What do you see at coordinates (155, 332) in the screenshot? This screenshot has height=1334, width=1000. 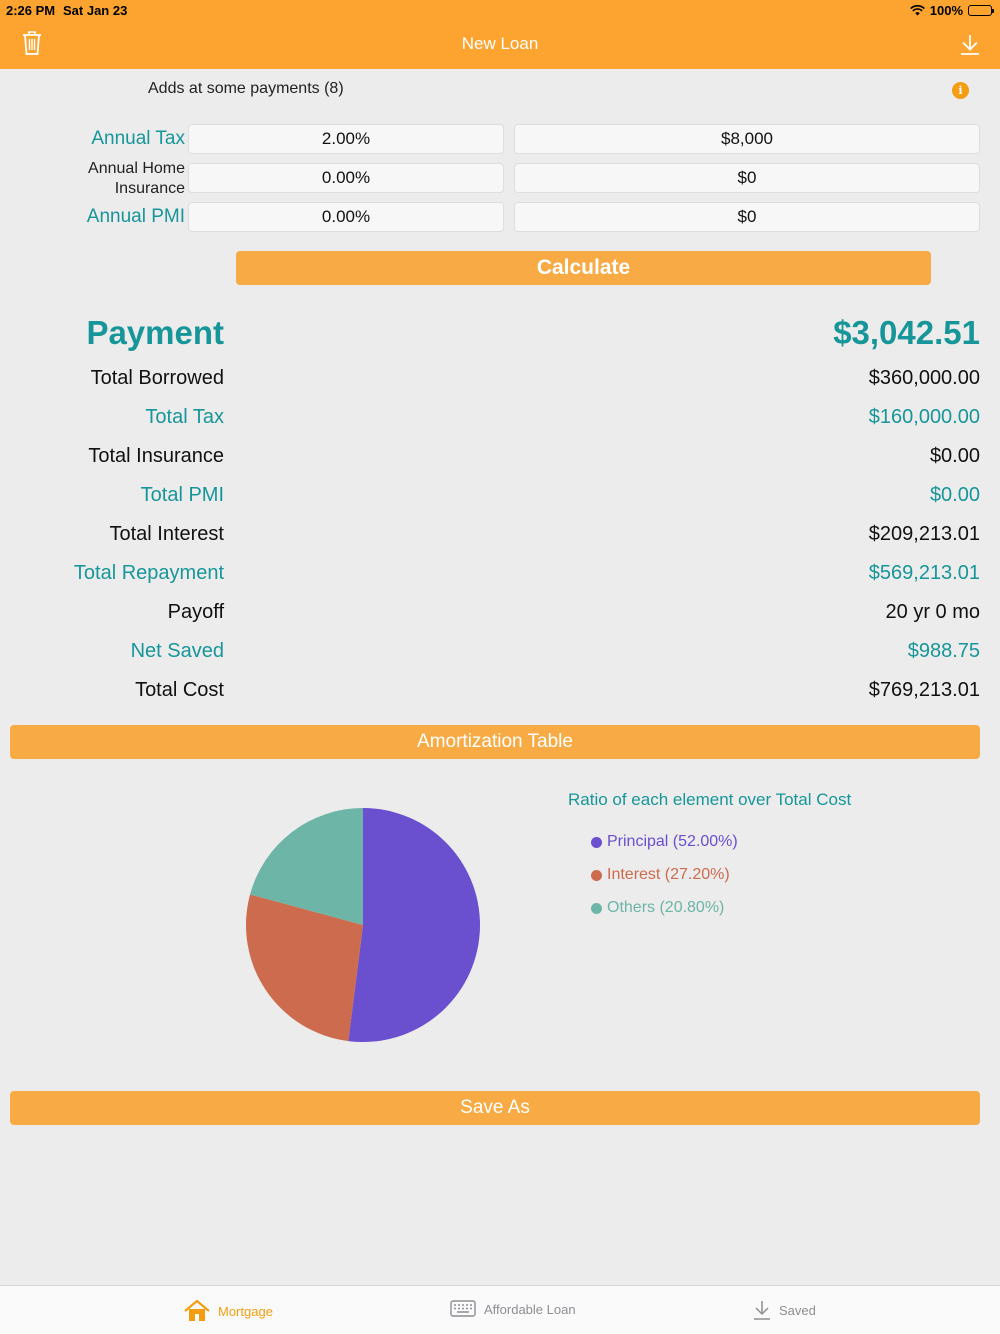 I see `payment-label: Payment` at bounding box center [155, 332].